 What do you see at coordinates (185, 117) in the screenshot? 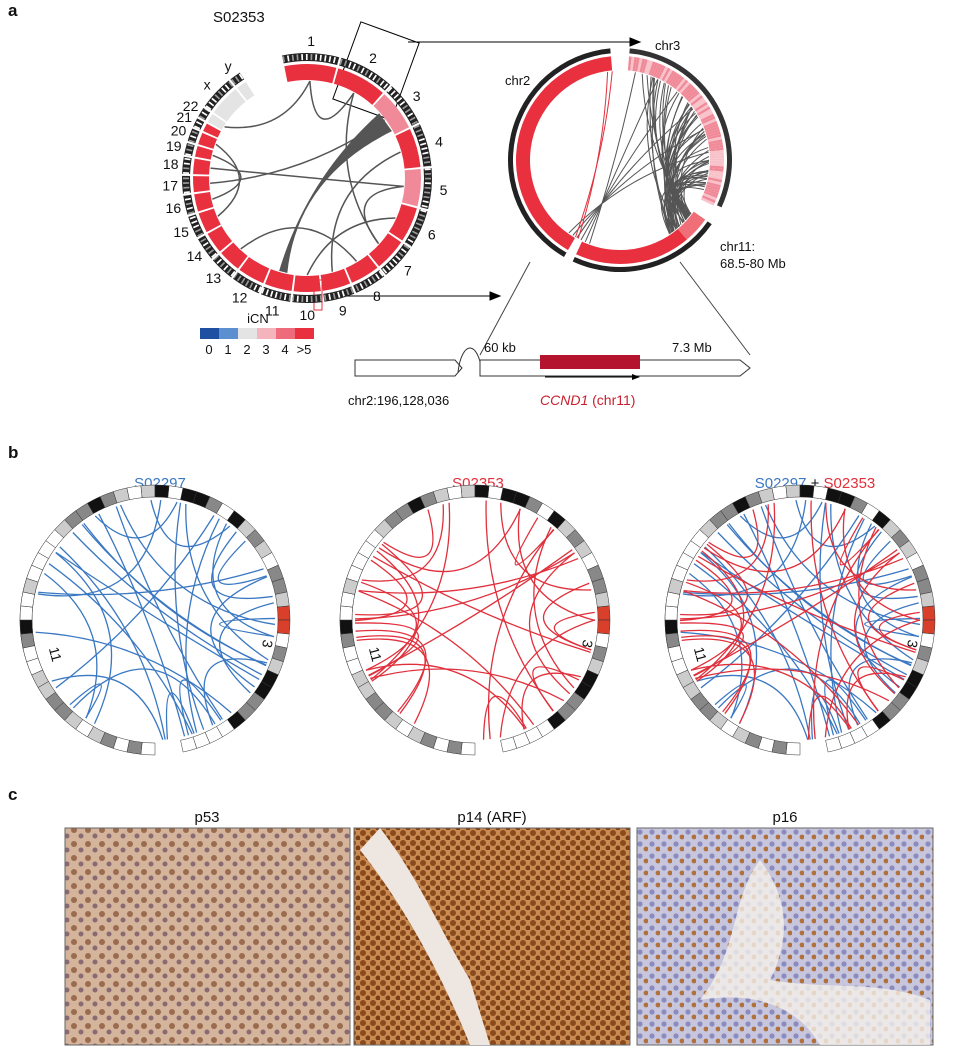
I see `chromosome-label: 21` at bounding box center [185, 117].